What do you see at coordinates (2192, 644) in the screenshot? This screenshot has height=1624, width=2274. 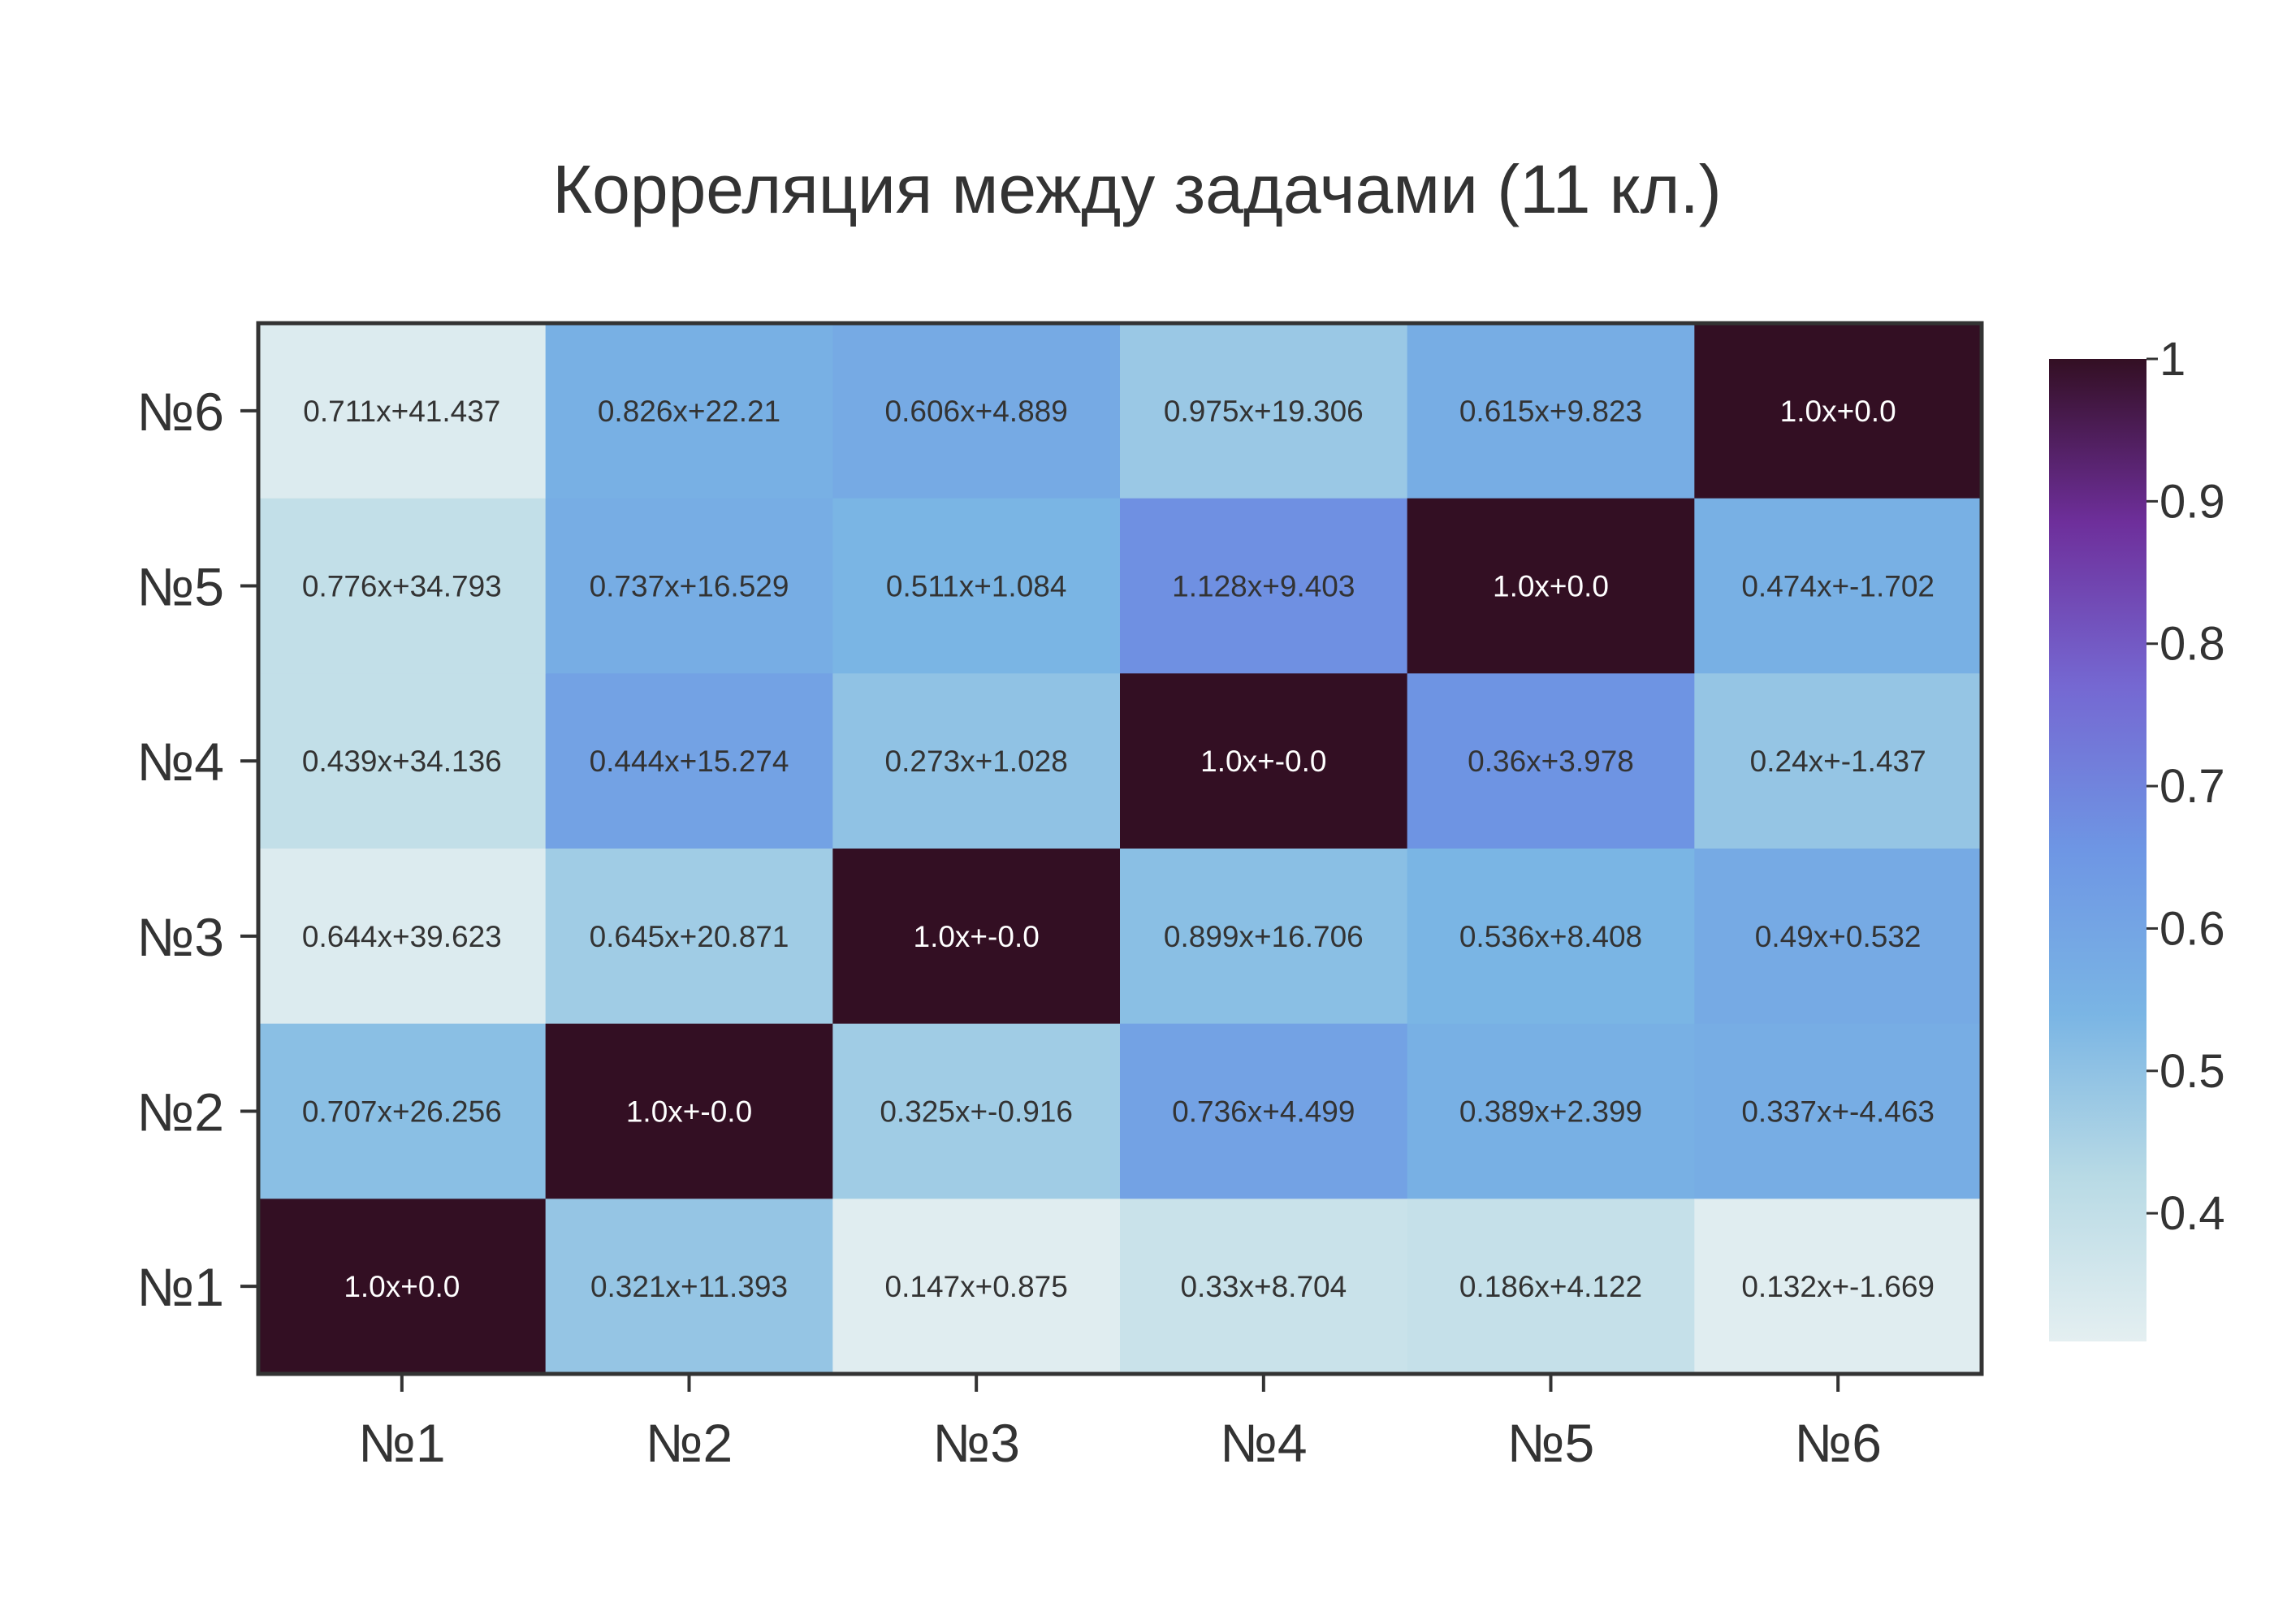 I see `colorbar-tick-label: 0.8` at bounding box center [2192, 644].